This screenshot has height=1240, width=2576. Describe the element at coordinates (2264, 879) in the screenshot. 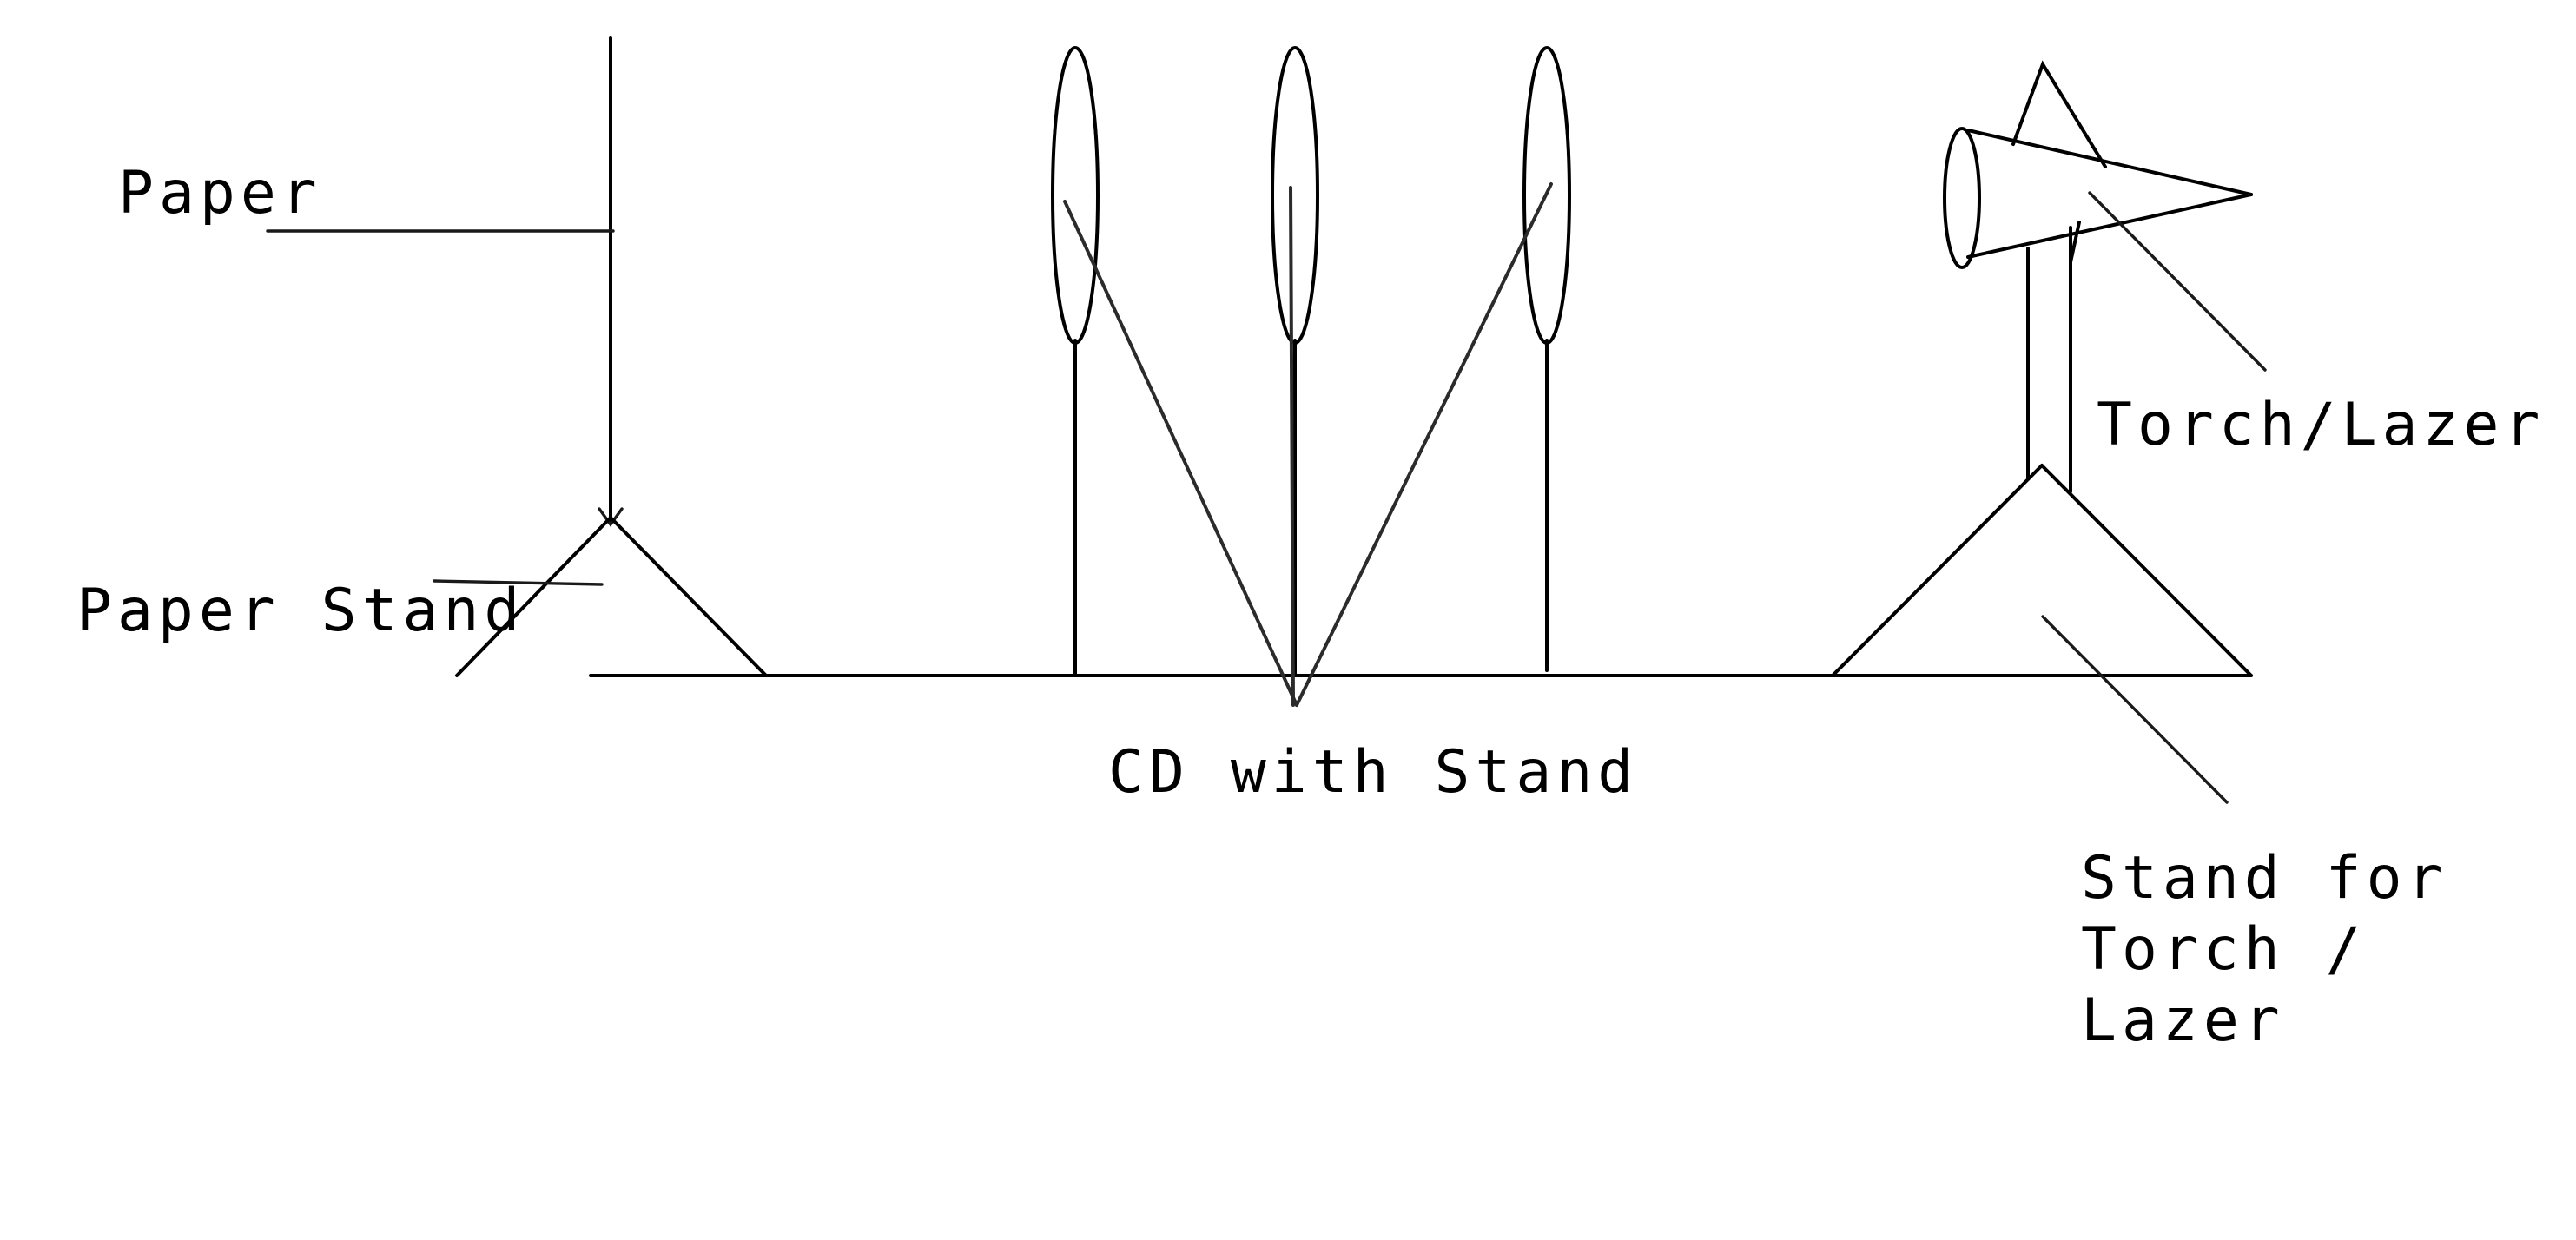

I see `label-stand-for-torch-line1: Stand for` at that location.